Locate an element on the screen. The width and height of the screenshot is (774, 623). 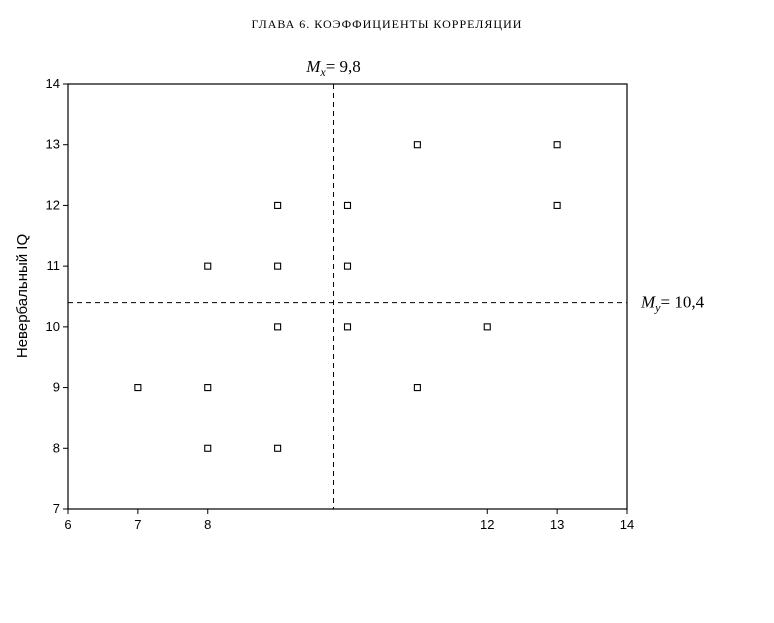
y-tick-label: 11 is located at coordinates (54, 265).